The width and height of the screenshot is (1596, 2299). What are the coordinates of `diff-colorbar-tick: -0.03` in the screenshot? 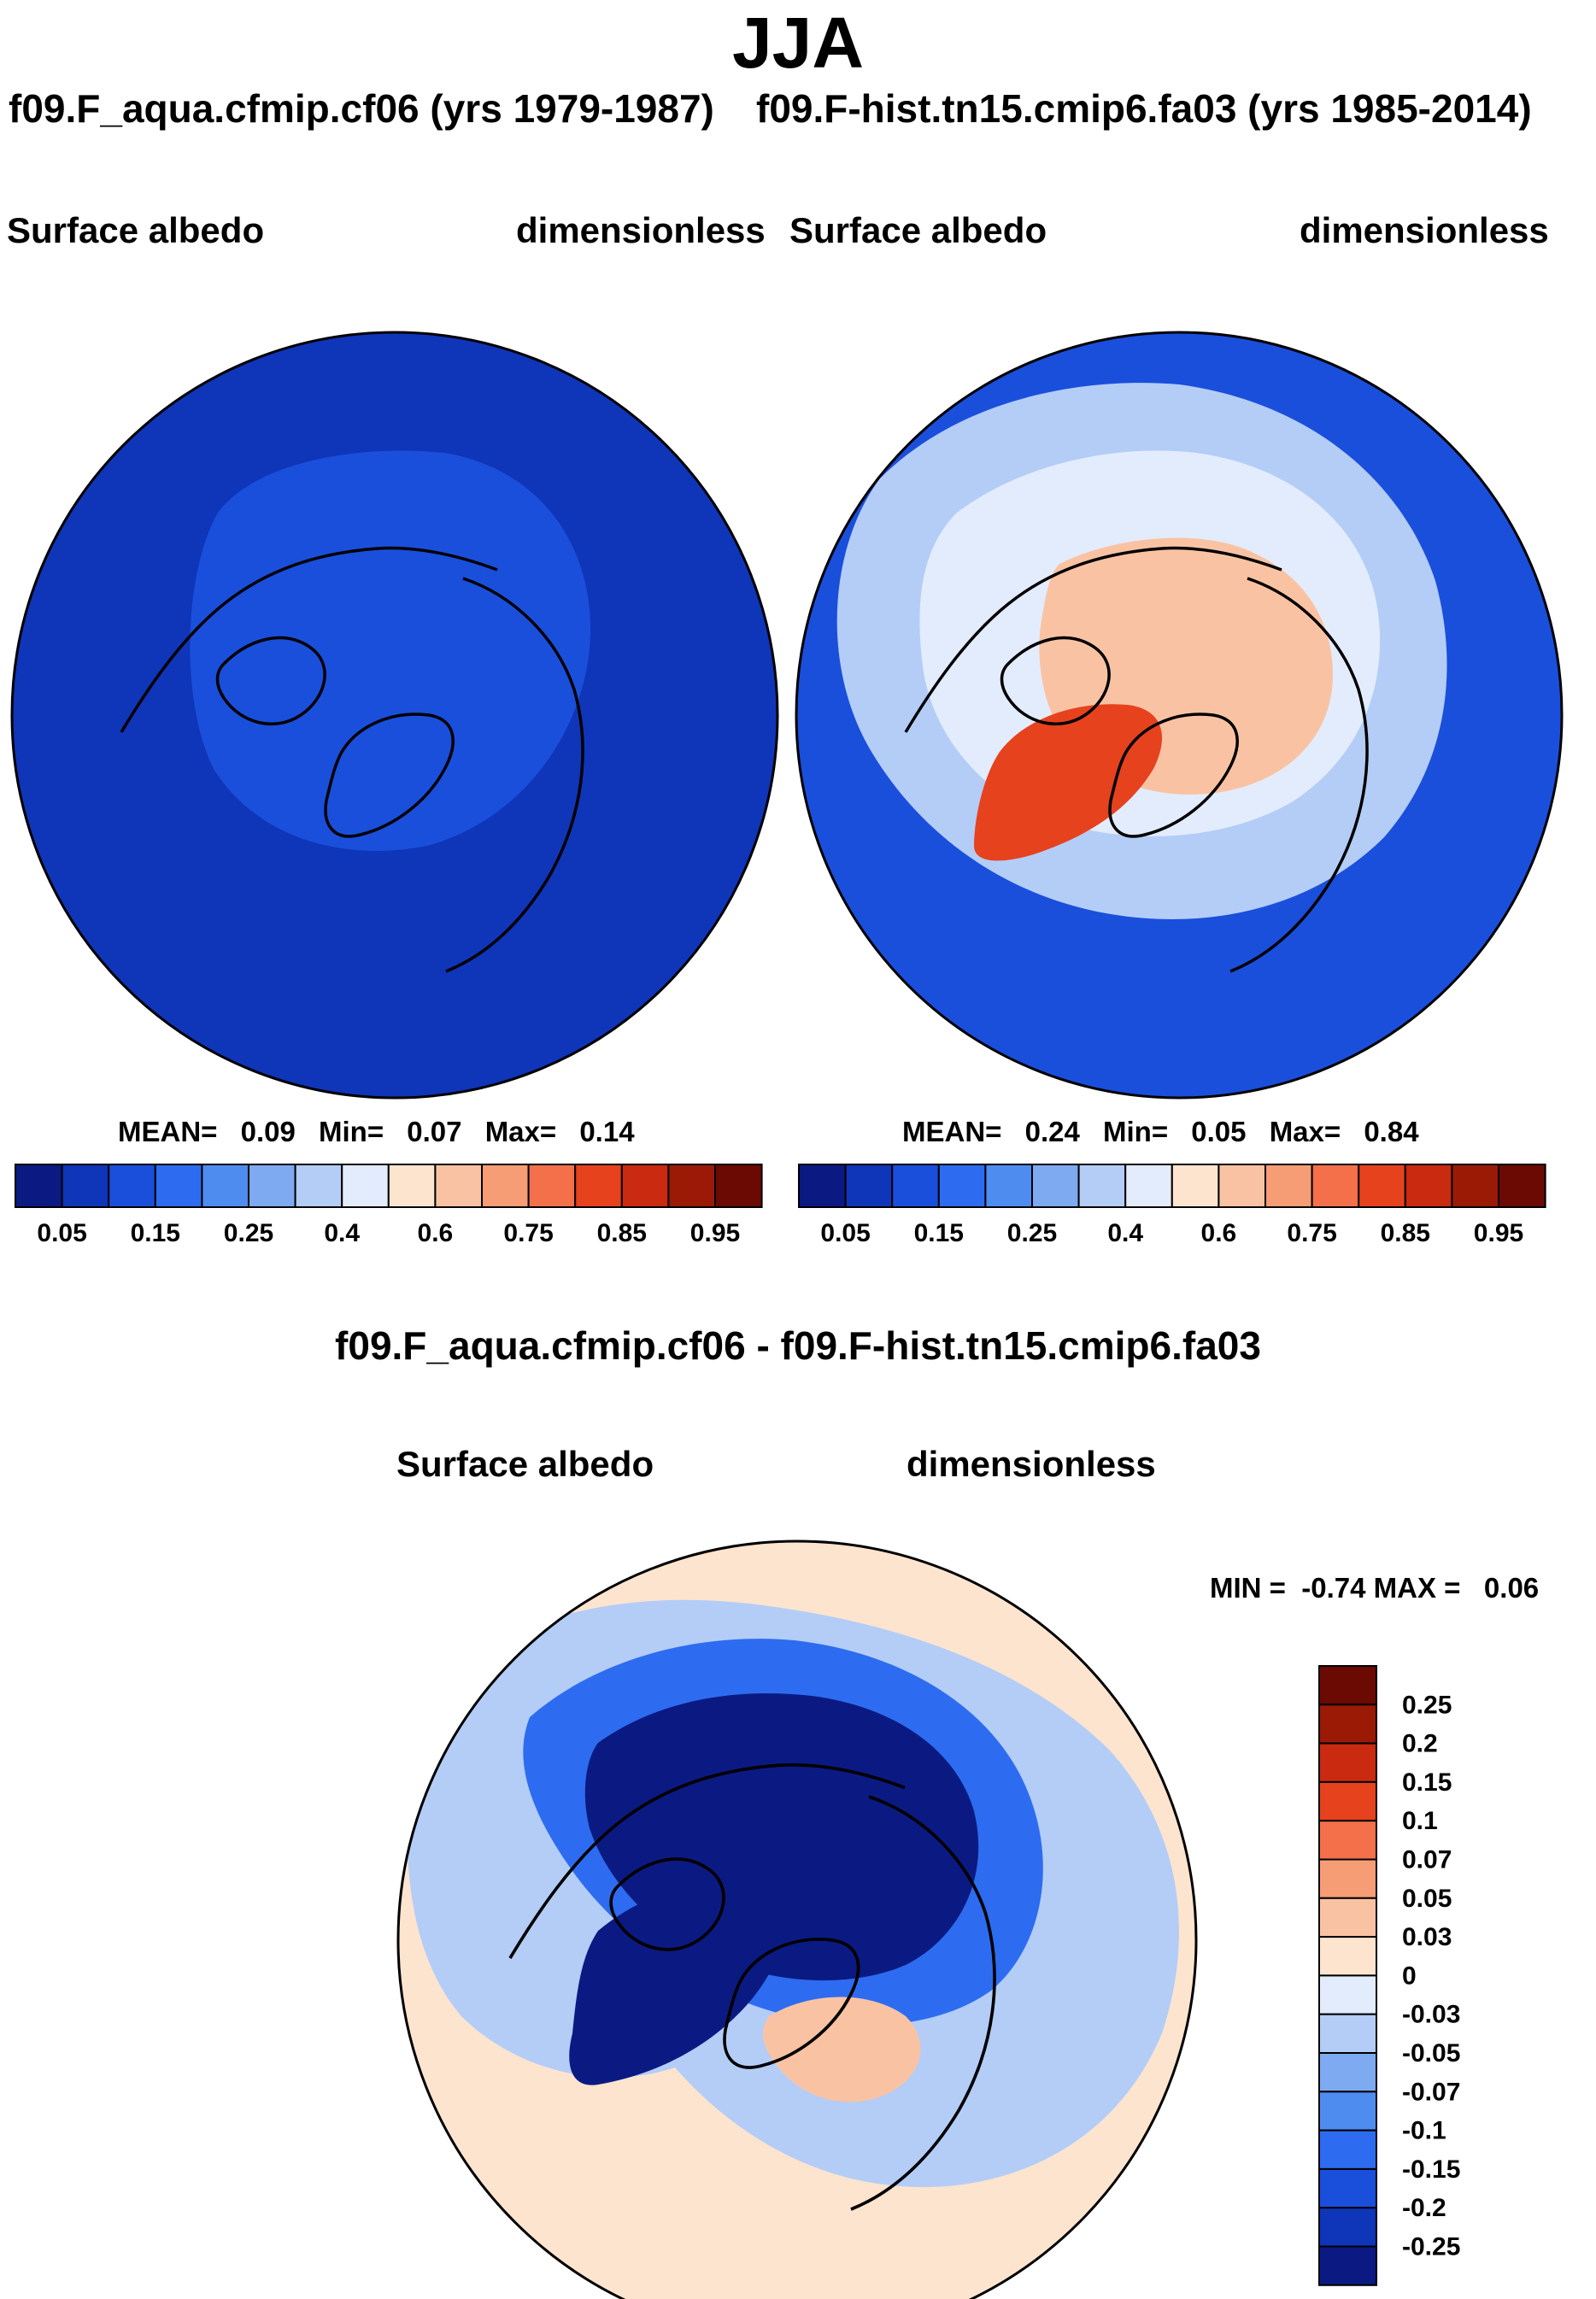 It's located at (1431, 2015).